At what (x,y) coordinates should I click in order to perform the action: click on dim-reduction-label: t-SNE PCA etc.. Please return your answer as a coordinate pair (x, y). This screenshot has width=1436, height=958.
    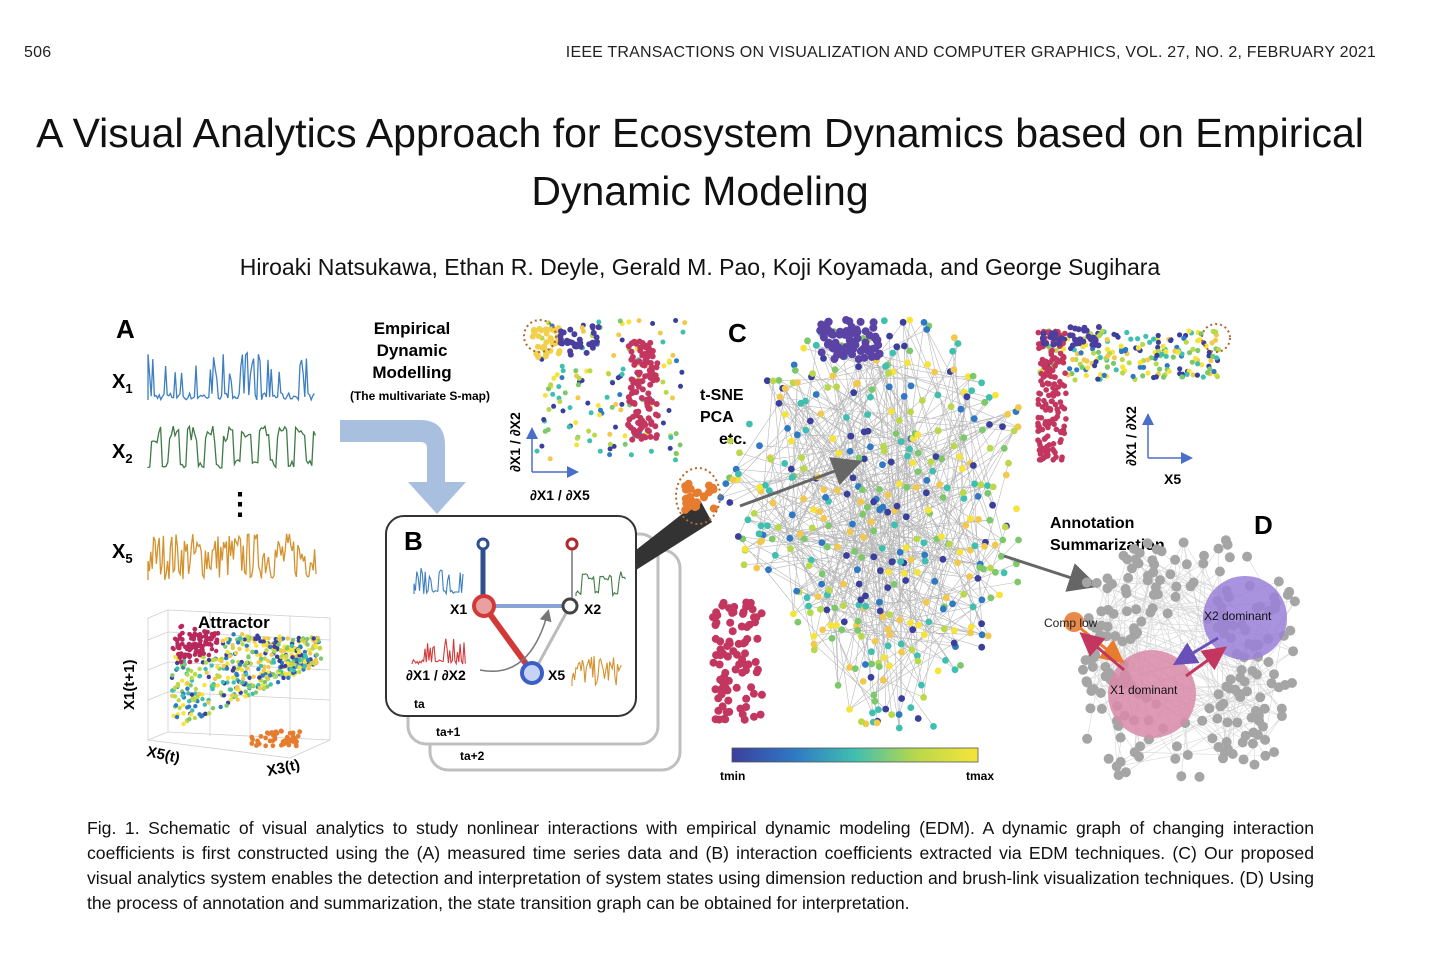
    Looking at the image, I should click on (723, 417).